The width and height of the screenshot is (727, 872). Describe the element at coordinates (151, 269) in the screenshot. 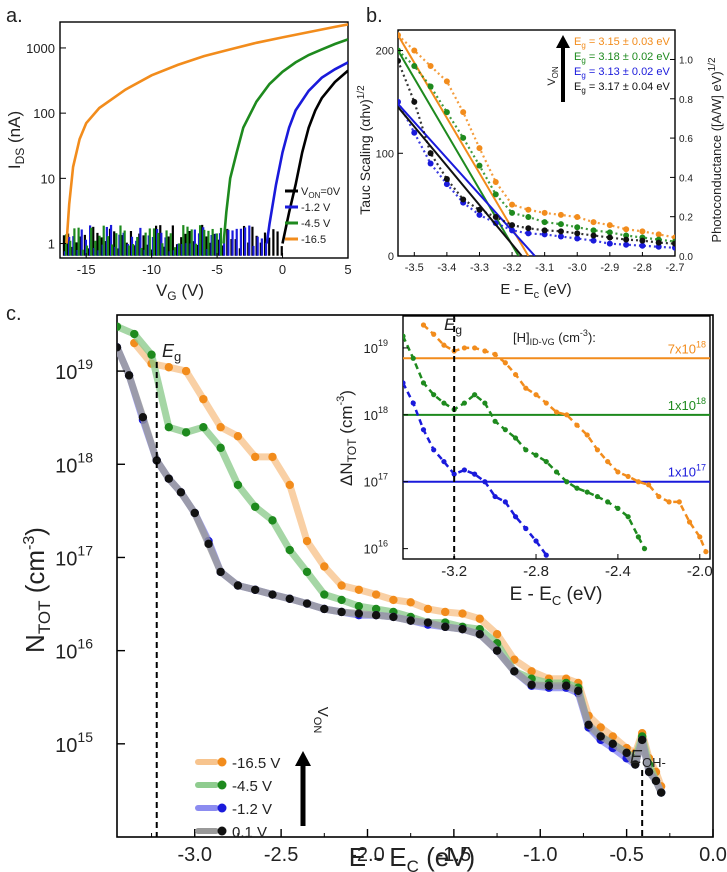

I see `x-tick-label: -10` at that location.